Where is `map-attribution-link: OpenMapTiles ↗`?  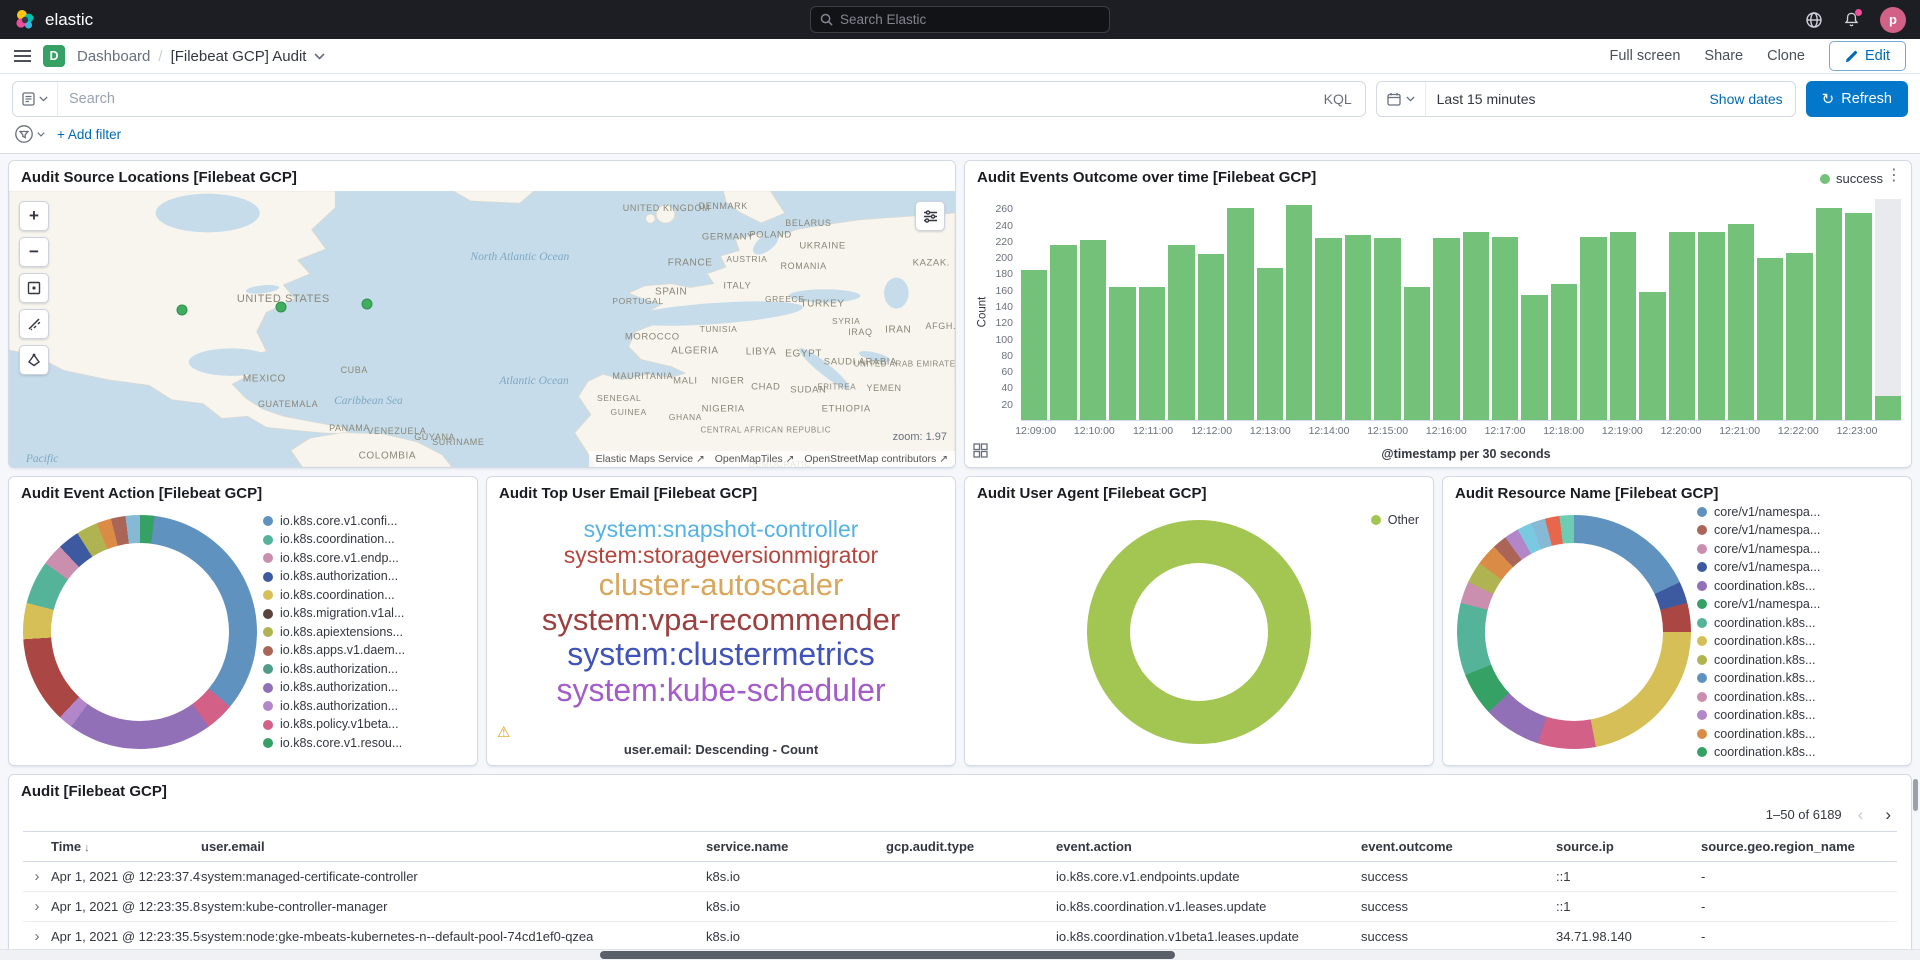
map-attribution-link: OpenMapTiles ↗ is located at coordinates (754, 459).